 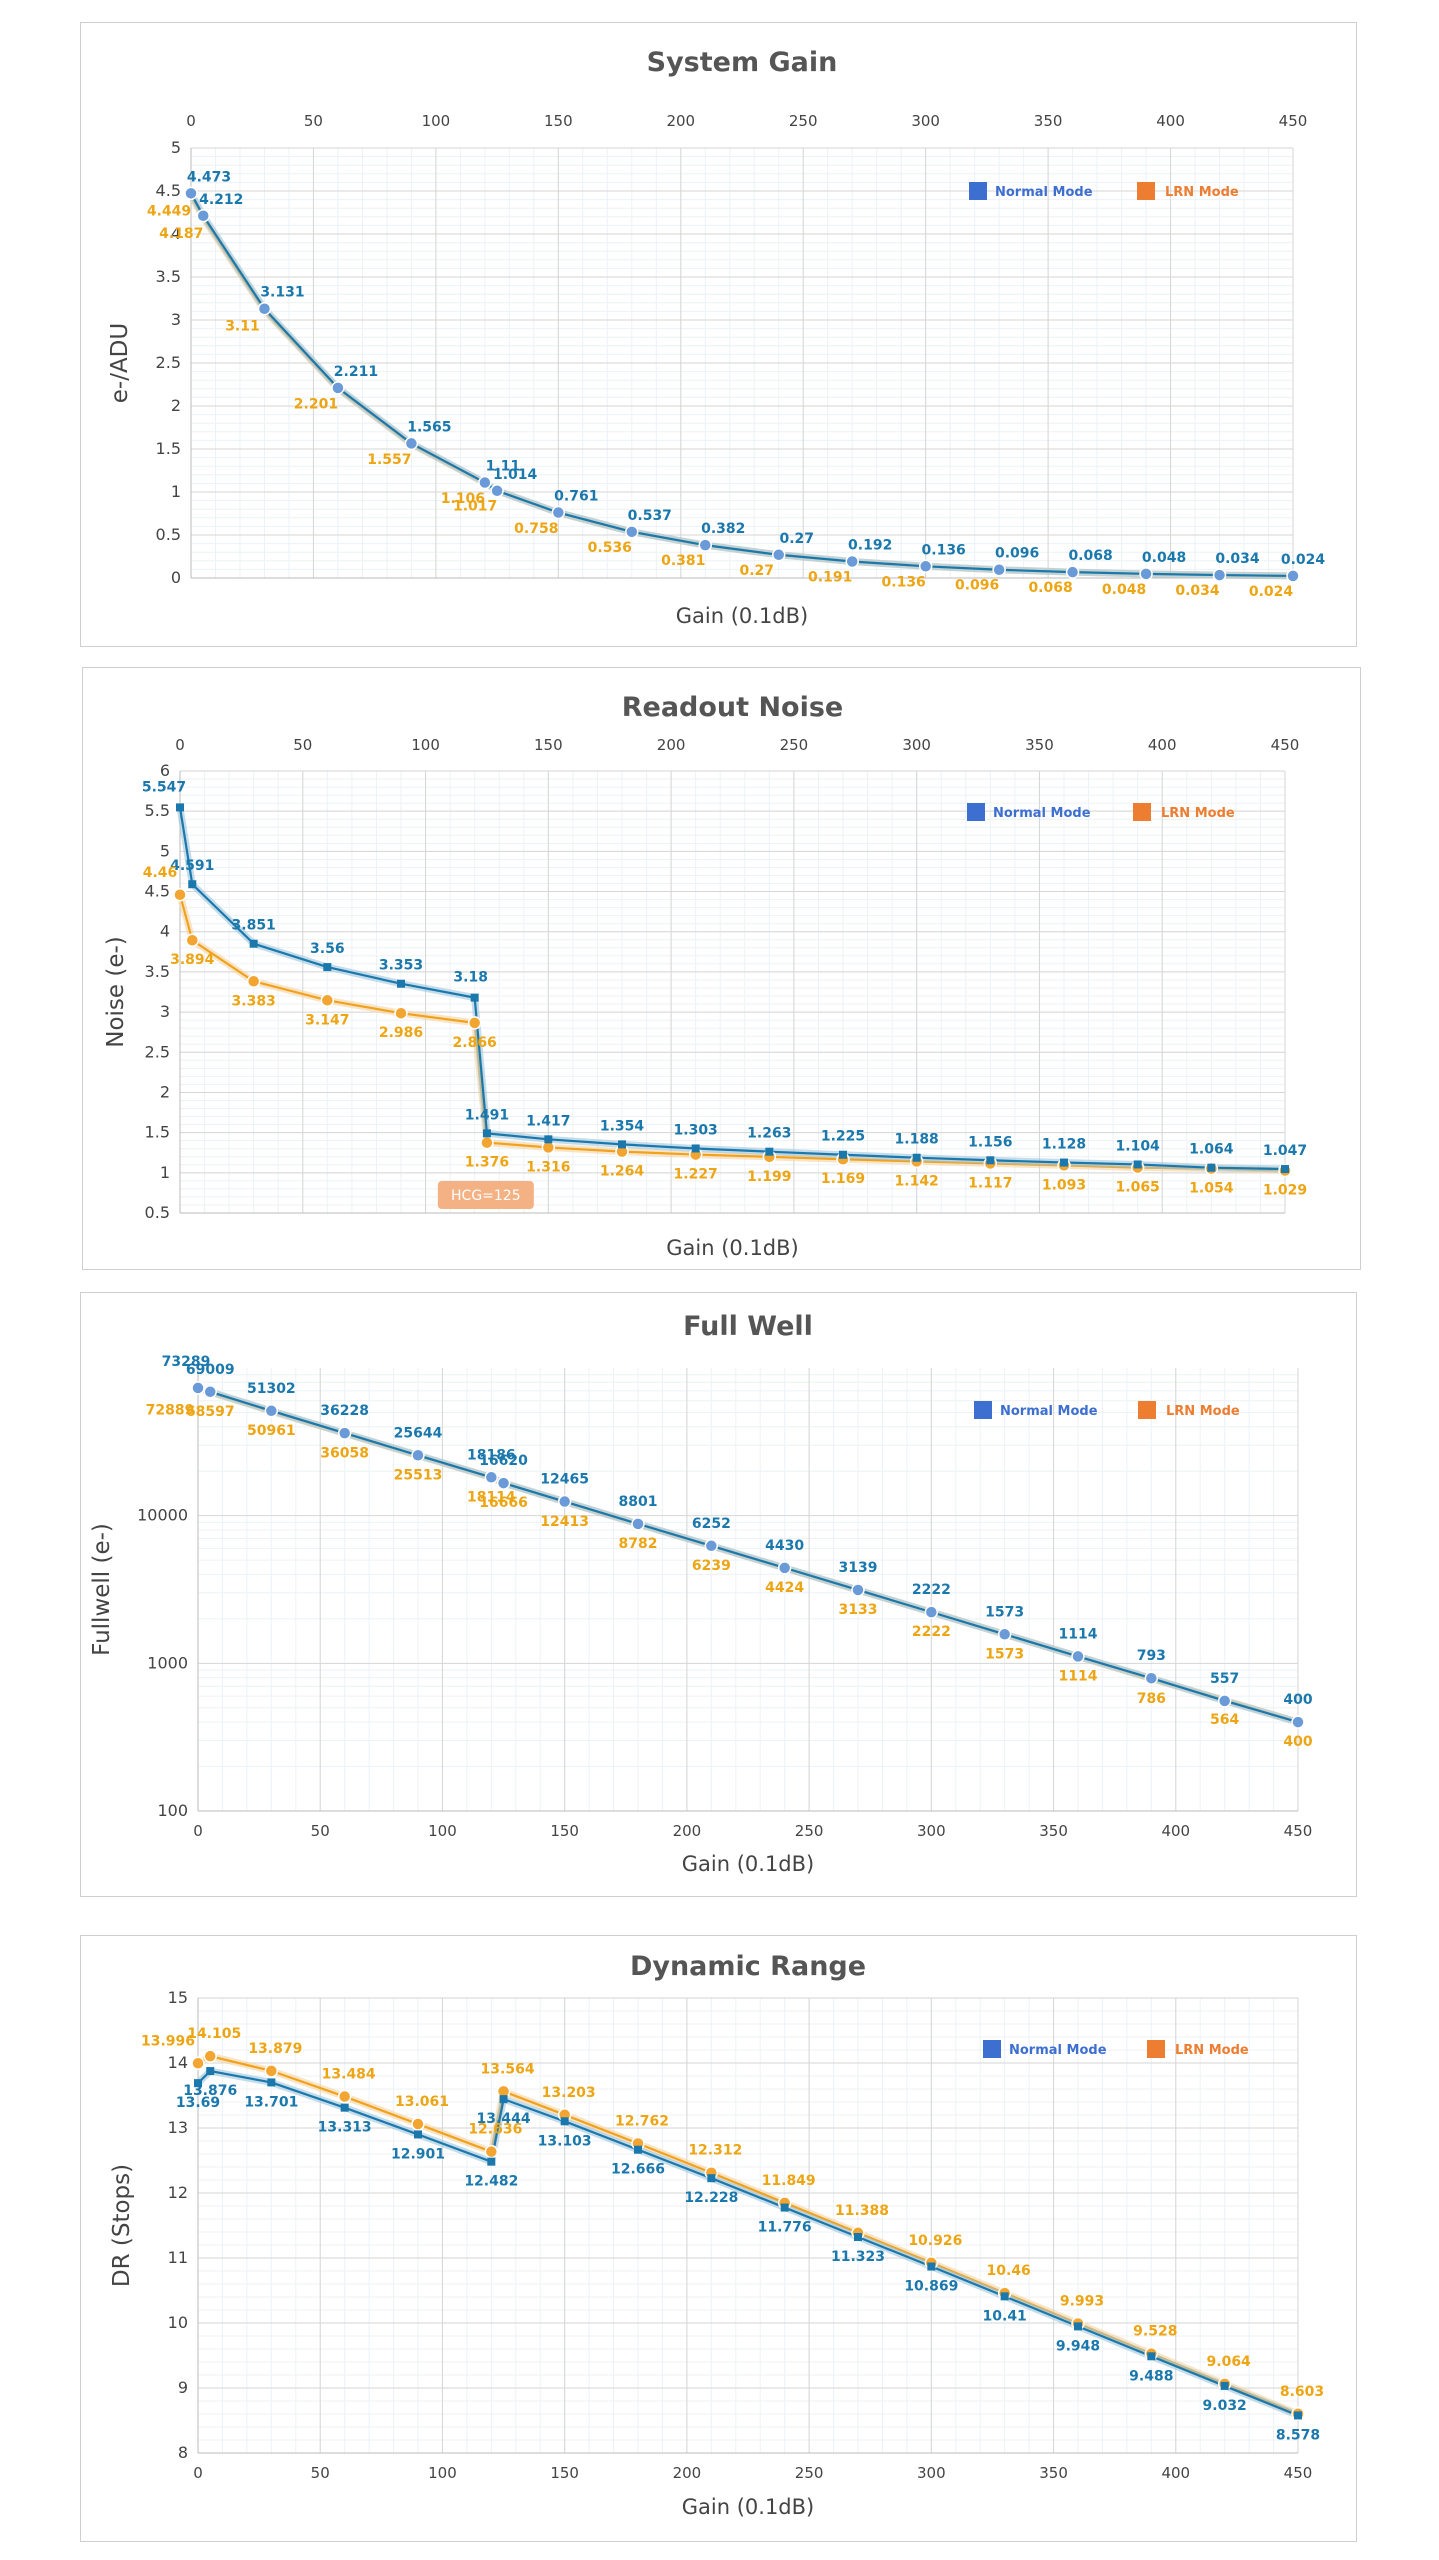 What do you see at coordinates (209, 177) in the screenshot?
I see `normal-mode-data-label: 4.473` at bounding box center [209, 177].